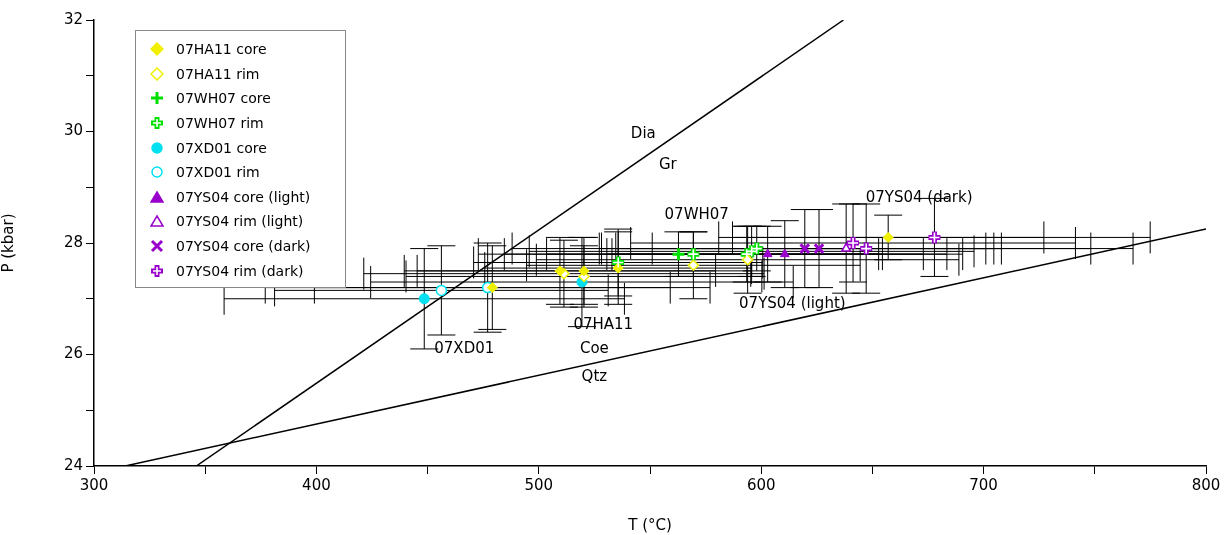 This screenshot has width=1226, height=535. What do you see at coordinates (73, 241) in the screenshot?
I see `y-tick-label: 28` at bounding box center [73, 241].